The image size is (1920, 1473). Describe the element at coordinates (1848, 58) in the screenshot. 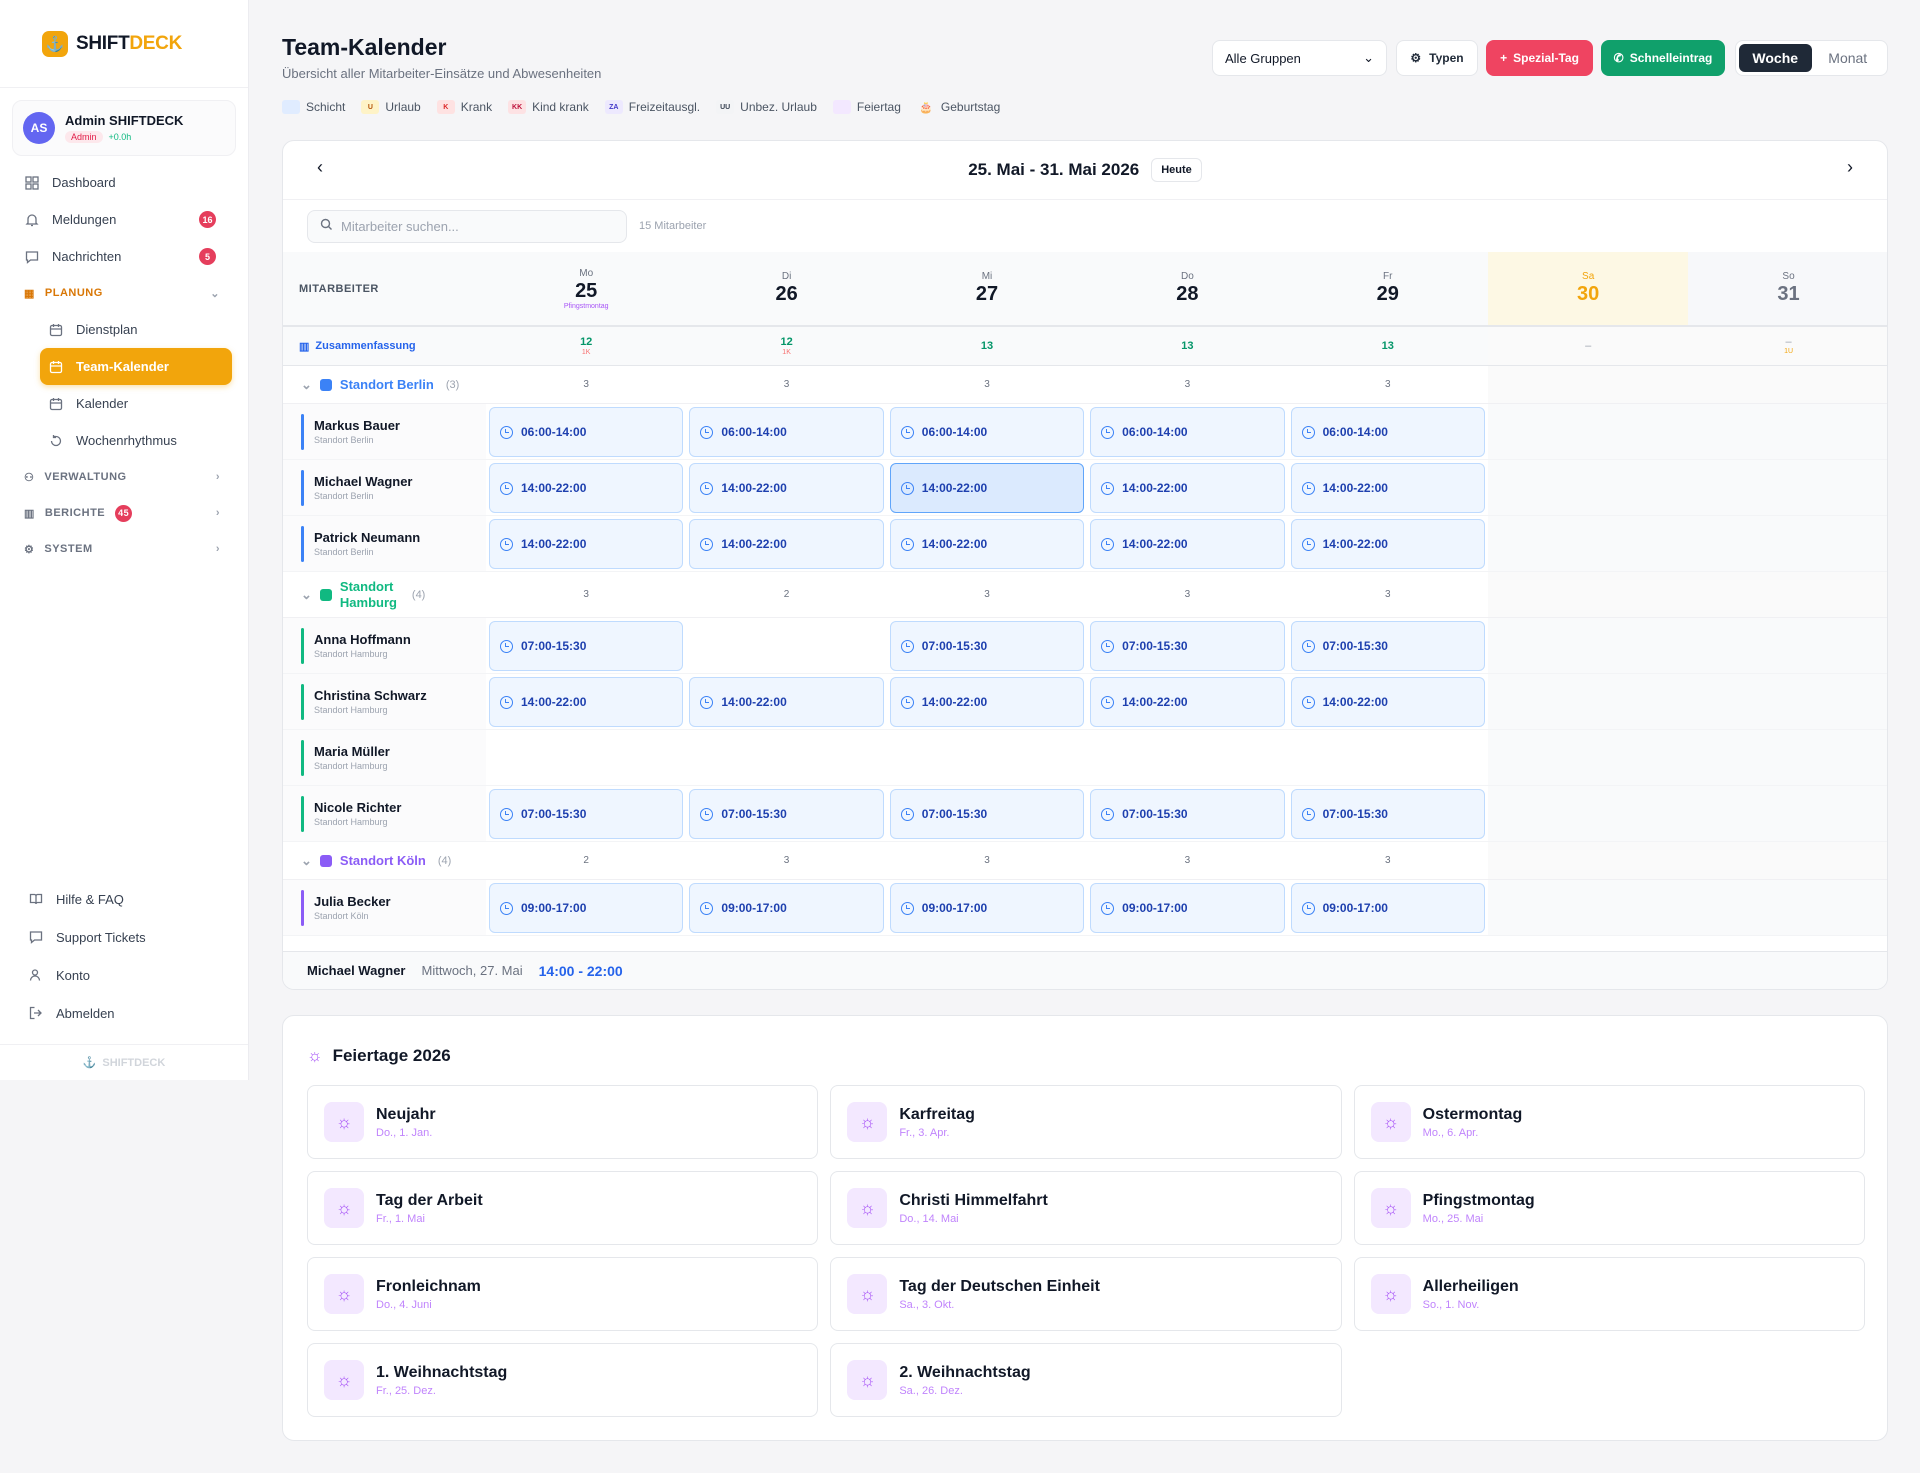

I see `view-monat: Monat` at that location.